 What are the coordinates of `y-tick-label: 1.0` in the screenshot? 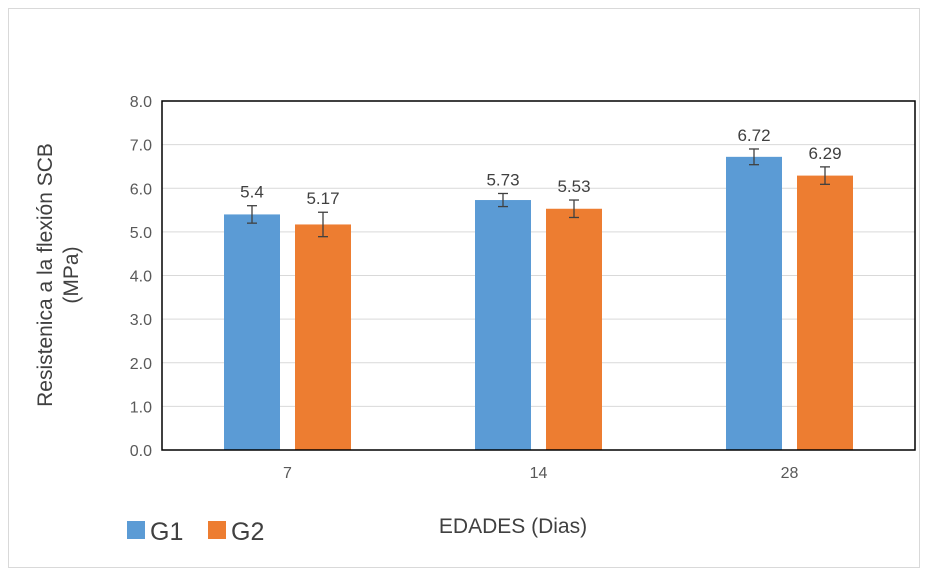 It's located at (141, 407).